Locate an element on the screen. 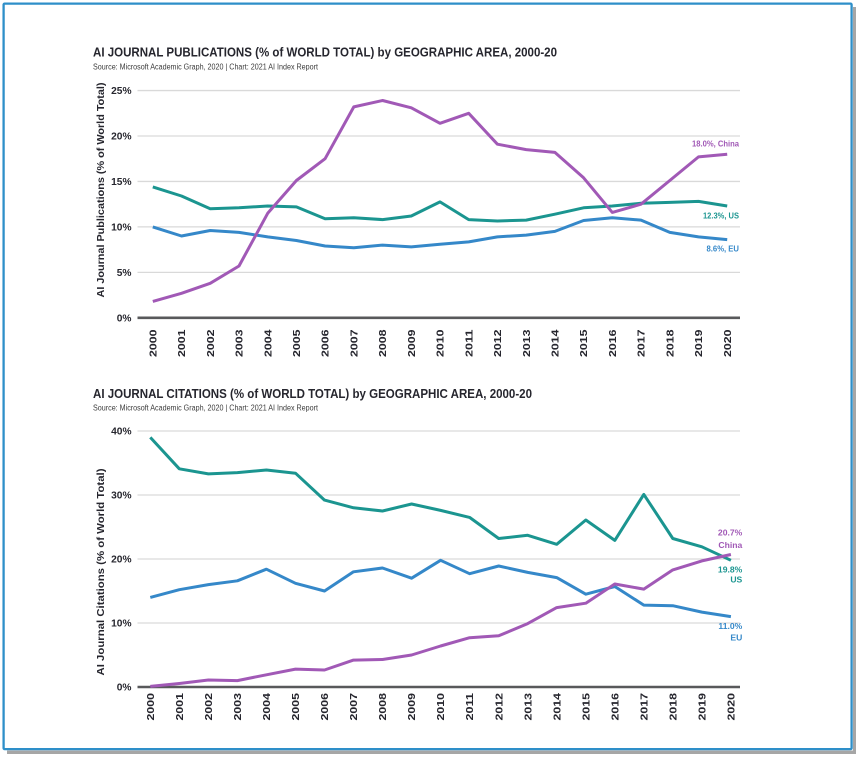 The width and height of the screenshot is (856, 759). svg-text: 19.8% is located at coordinates (730, 569).